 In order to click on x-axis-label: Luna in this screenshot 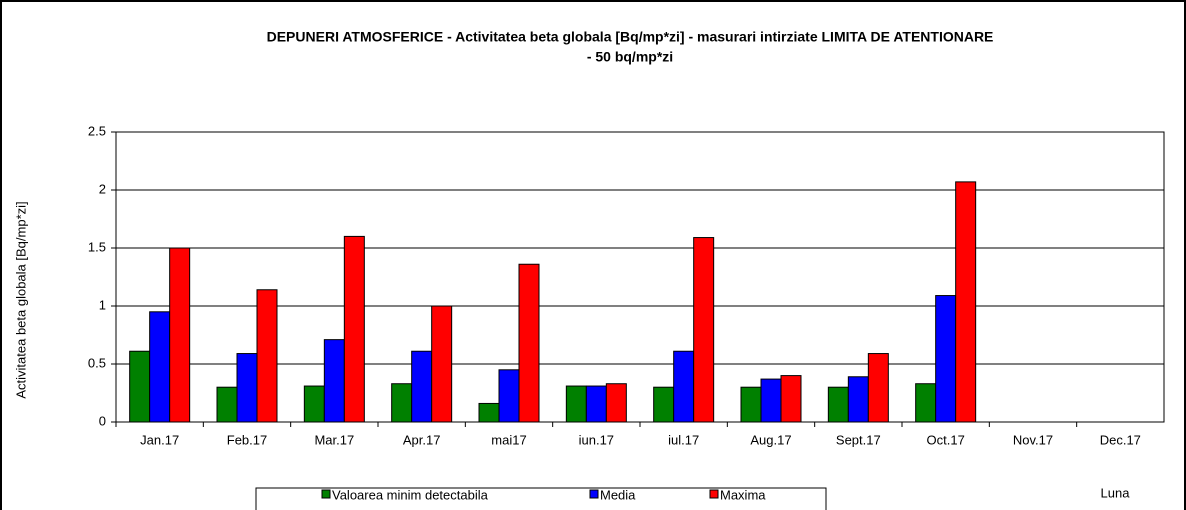, I will do `click(1116, 492)`.